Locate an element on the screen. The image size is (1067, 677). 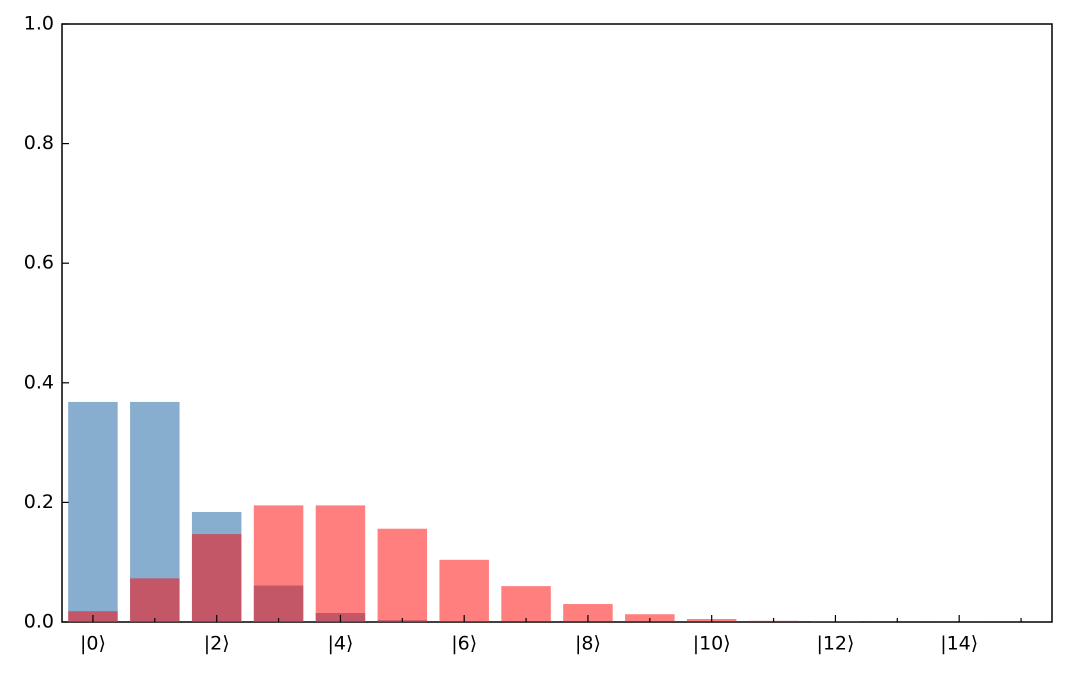
y-tick-label: 0.8 is located at coordinates (39, 143).